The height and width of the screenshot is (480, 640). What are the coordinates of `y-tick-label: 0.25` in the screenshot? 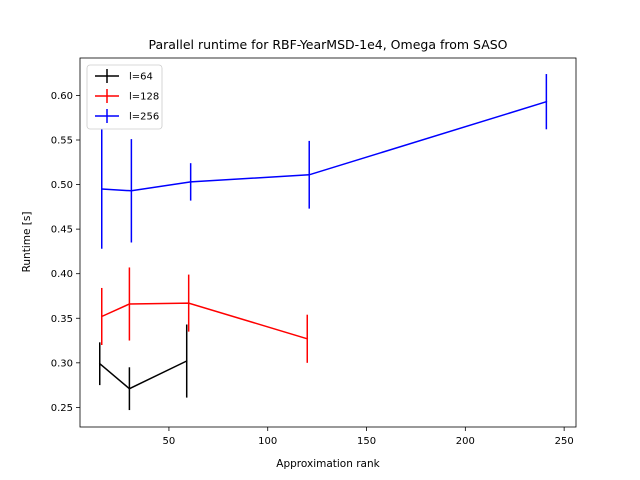 It's located at (62, 408).